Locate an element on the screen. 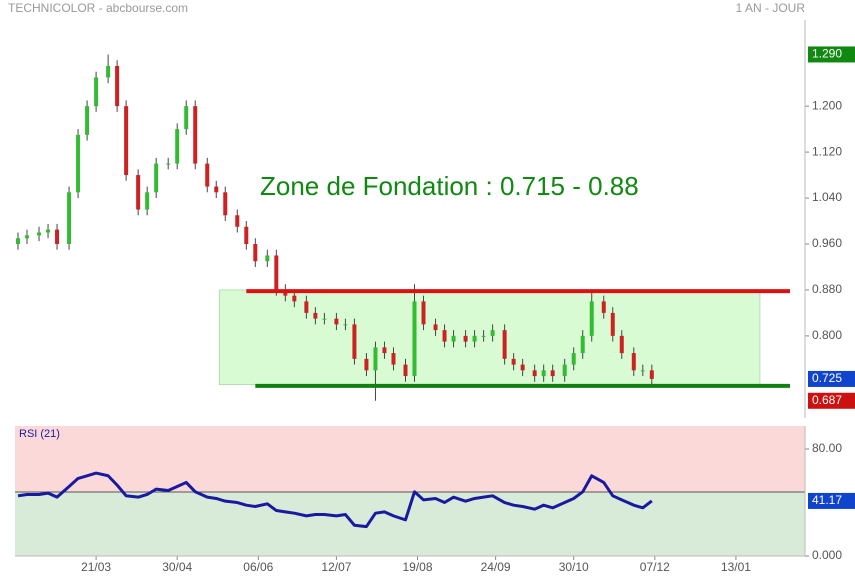  rsi-title: RSI (21) is located at coordinates (39, 434).